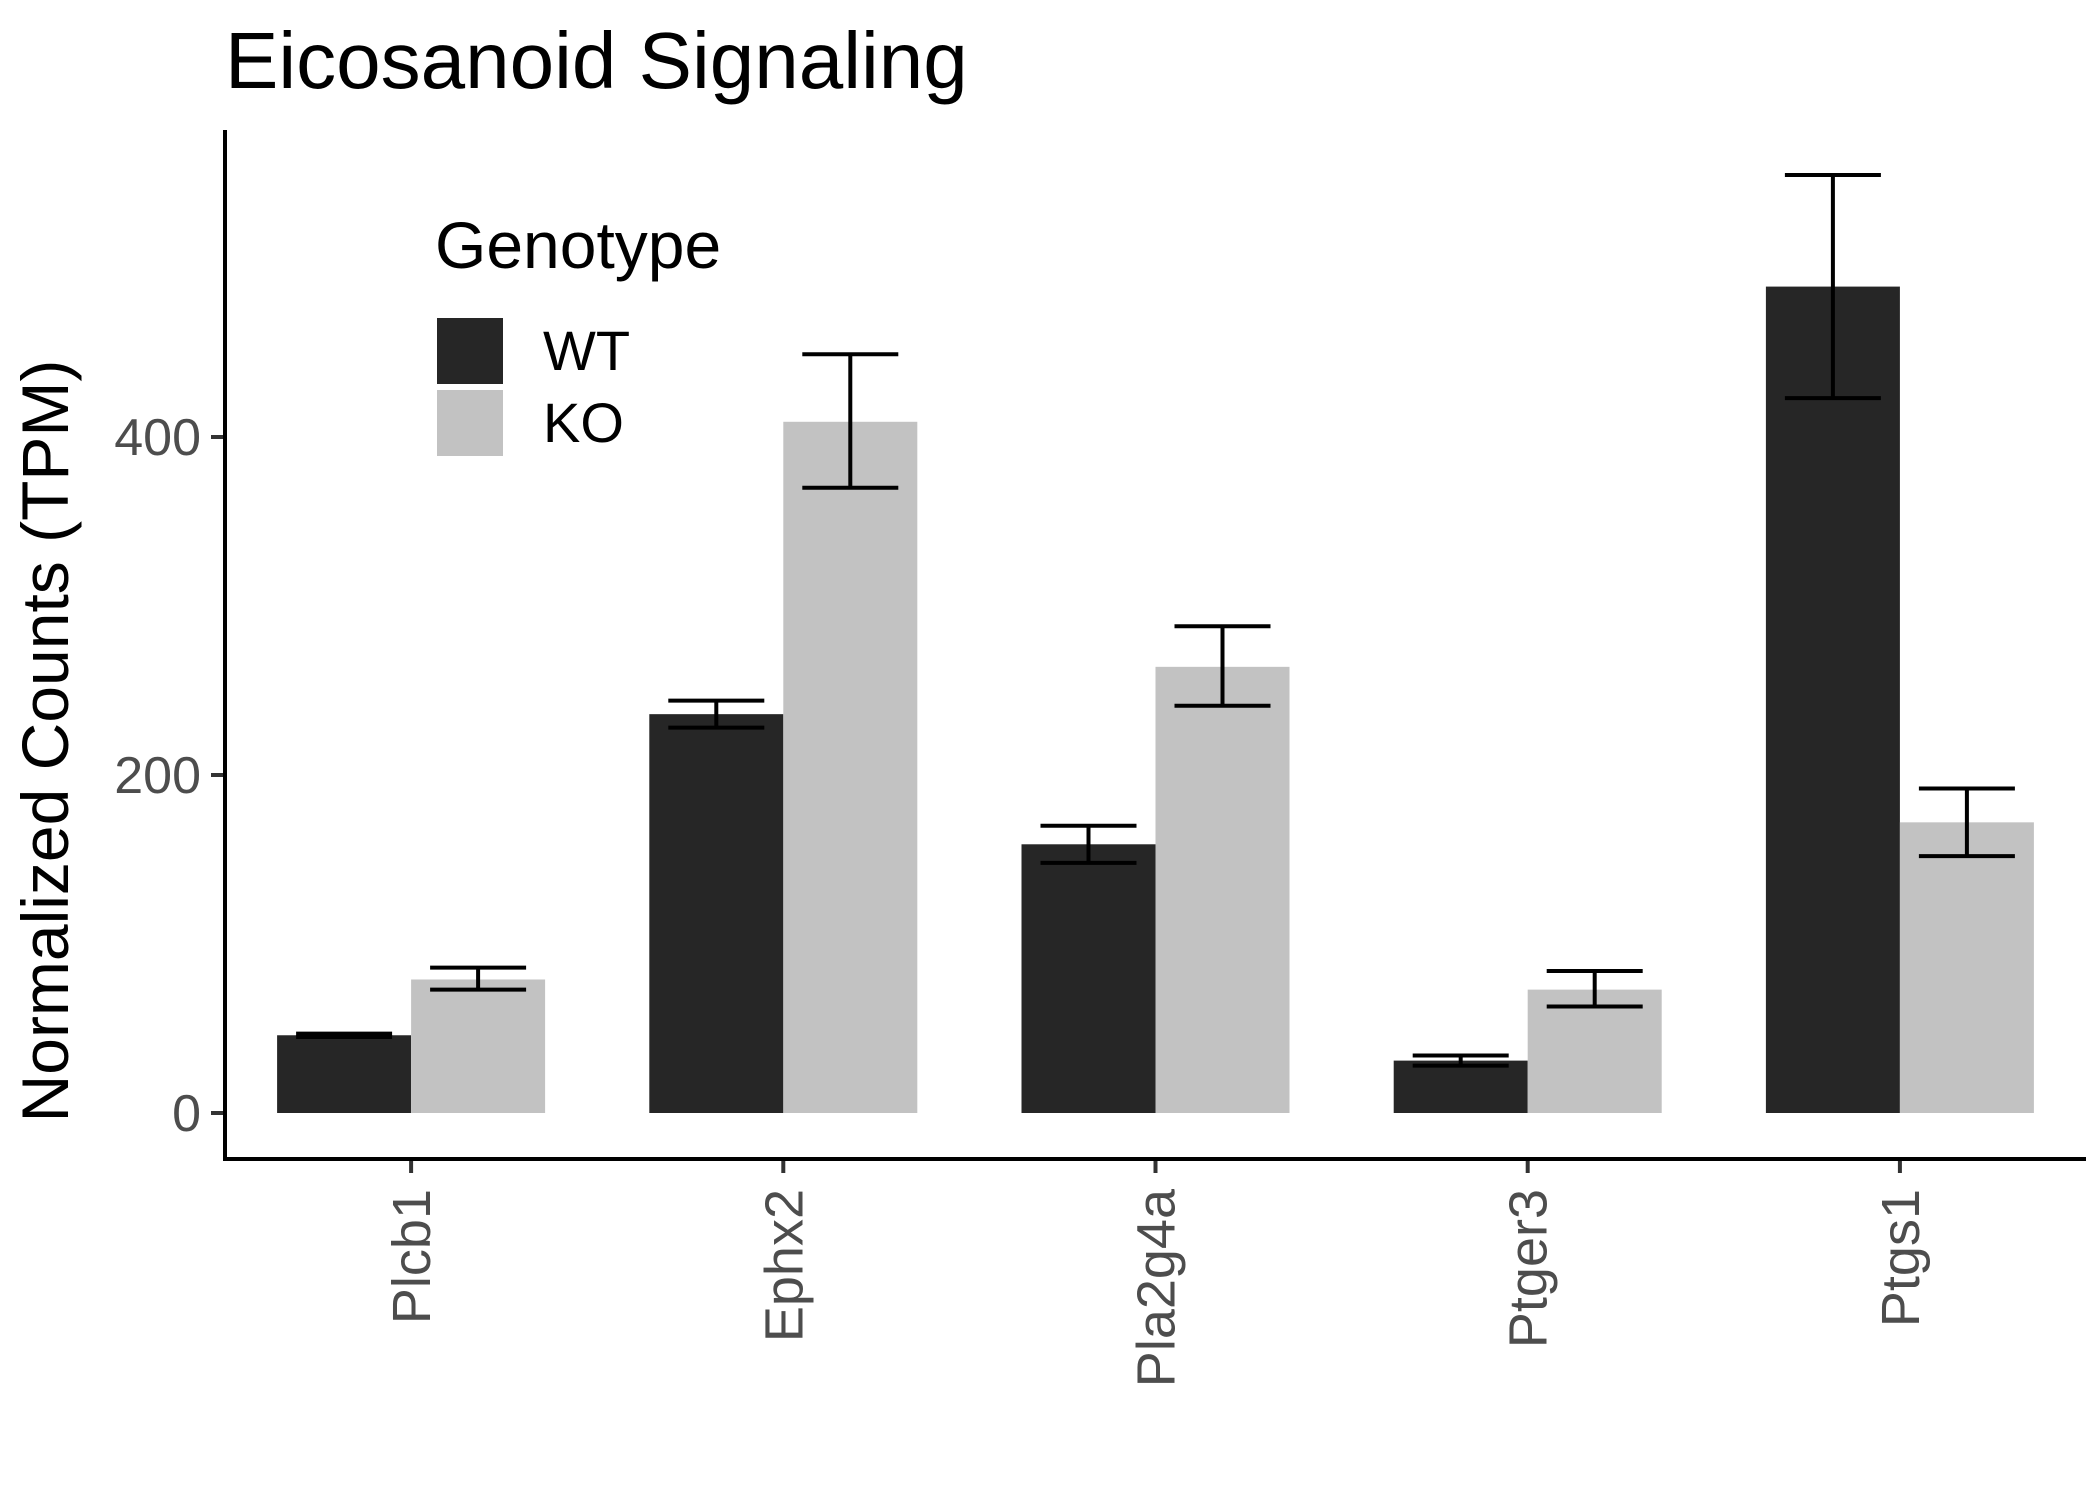 This screenshot has width=2099, height=1499. What do you see at coordinates (478, 978) in the screenshot?
I see `error-bar-ko-plcb1` at bounding box center [478, 978].